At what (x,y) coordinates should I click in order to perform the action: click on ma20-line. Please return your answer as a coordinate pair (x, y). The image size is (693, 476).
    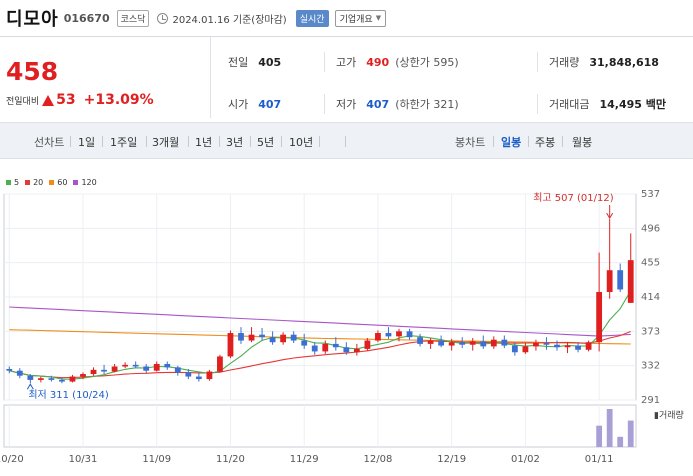
    Looking at the image, I should click on (320, 354).